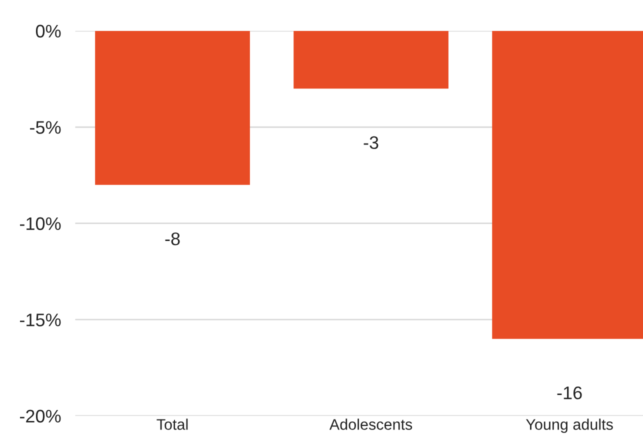 The image size is (643, 441). I want to click on data-label: -8, so click(172, 239).